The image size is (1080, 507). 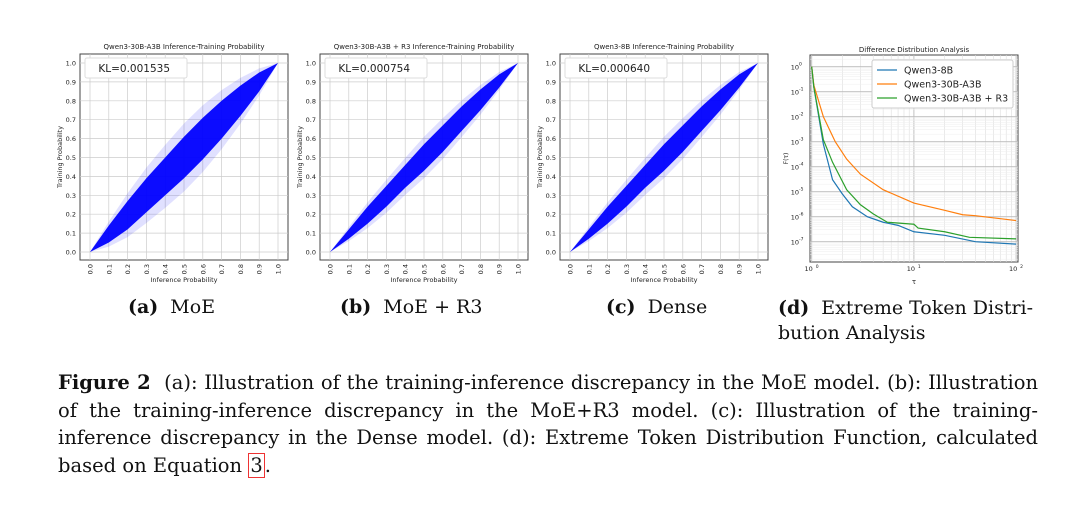 What do you see at coordinates (956, 99) in the screenshot?
I see `legend-label: Qwen3-30B-A3B + R3` at bounding box center [956, 99].